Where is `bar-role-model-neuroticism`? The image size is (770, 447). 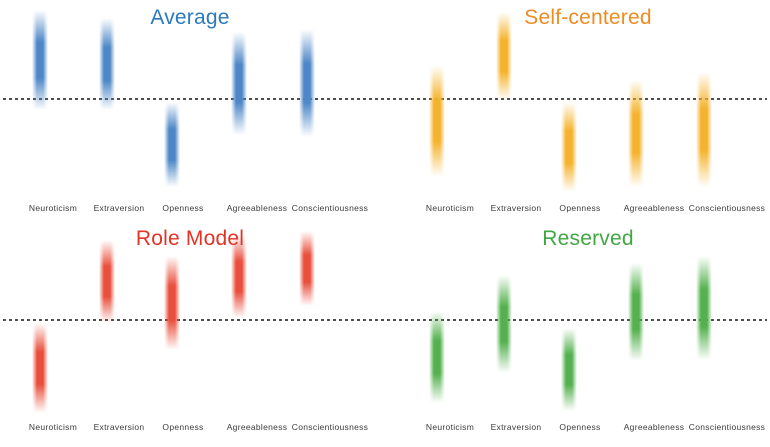
bar-role-model-neuroticism is located at coordinates (40, 368).